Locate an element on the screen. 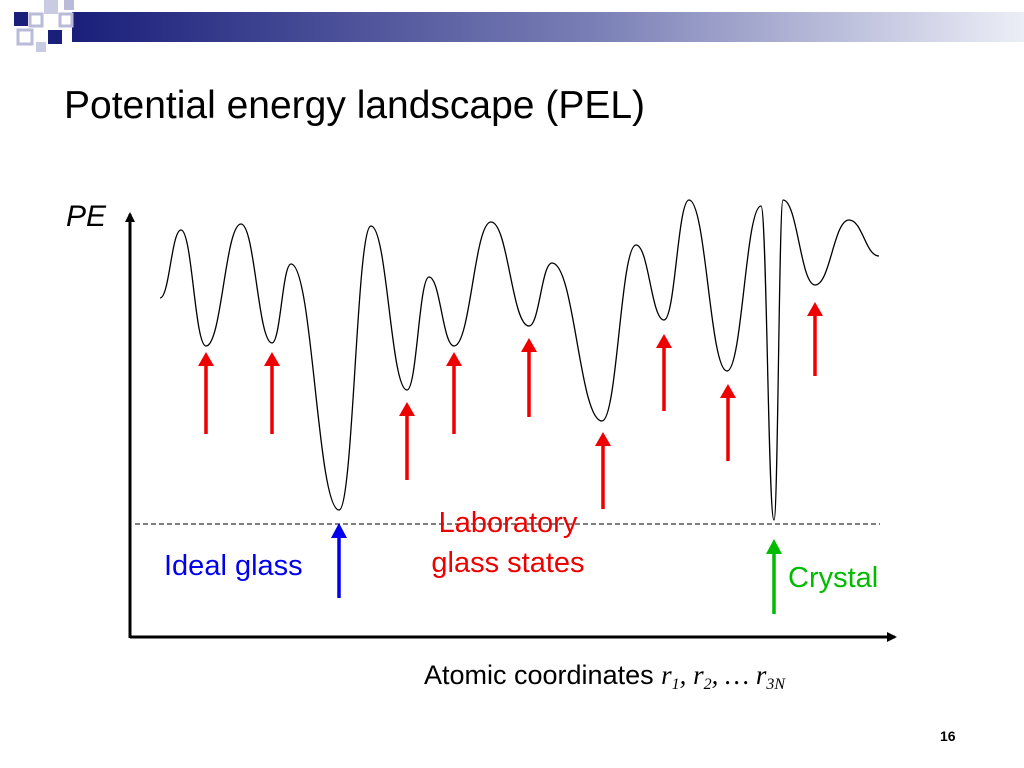 The width and height of the screenshot is (1024, 768). laboratory-glass-label-line2: glass states is located at coordinates (507, 563).